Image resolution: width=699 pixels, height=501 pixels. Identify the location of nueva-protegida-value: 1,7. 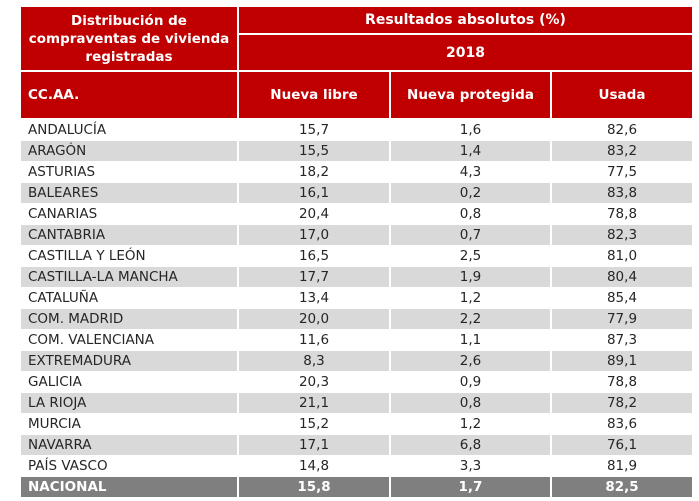
(470, 487).